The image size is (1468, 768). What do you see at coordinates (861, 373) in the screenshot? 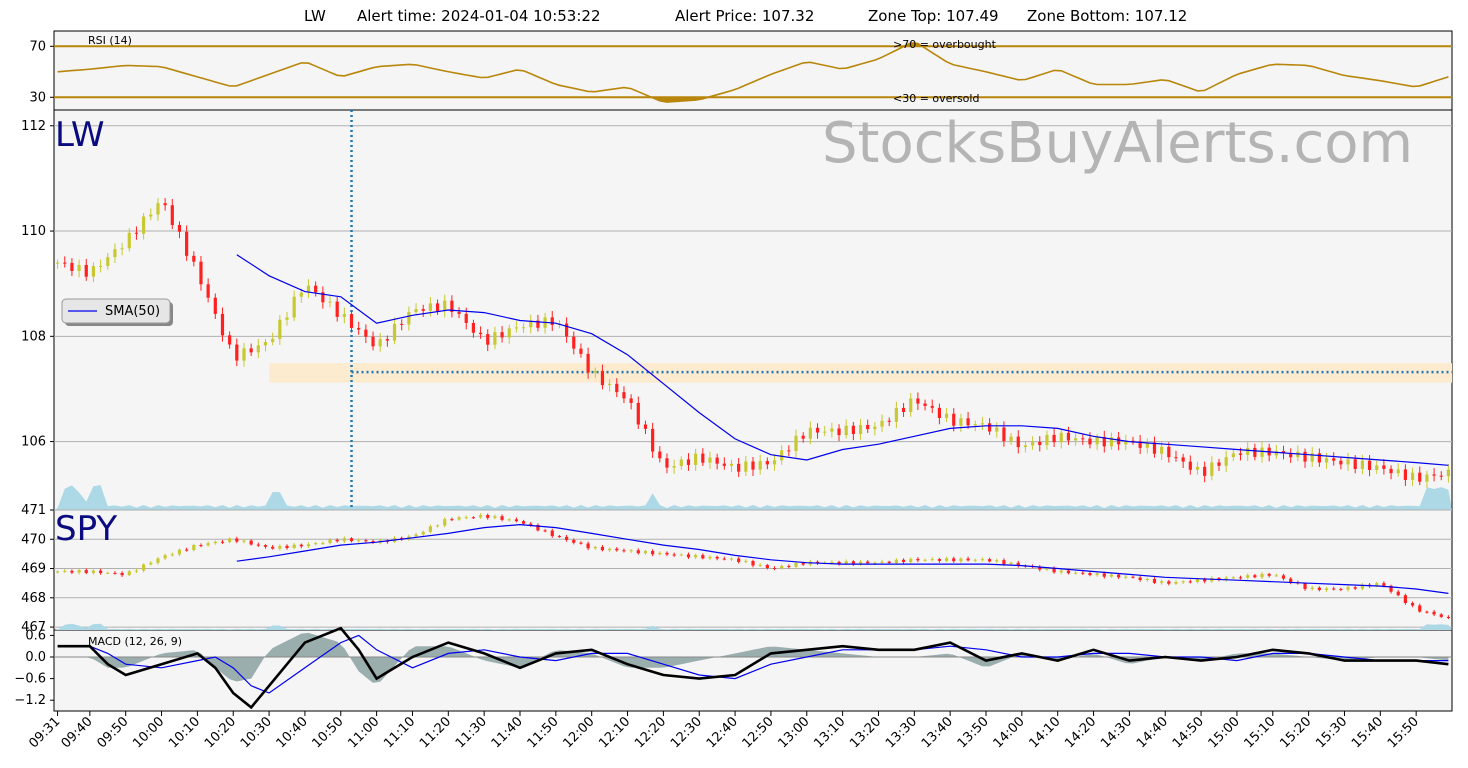
I see `alert-zone` at bounding box center [861, 373].